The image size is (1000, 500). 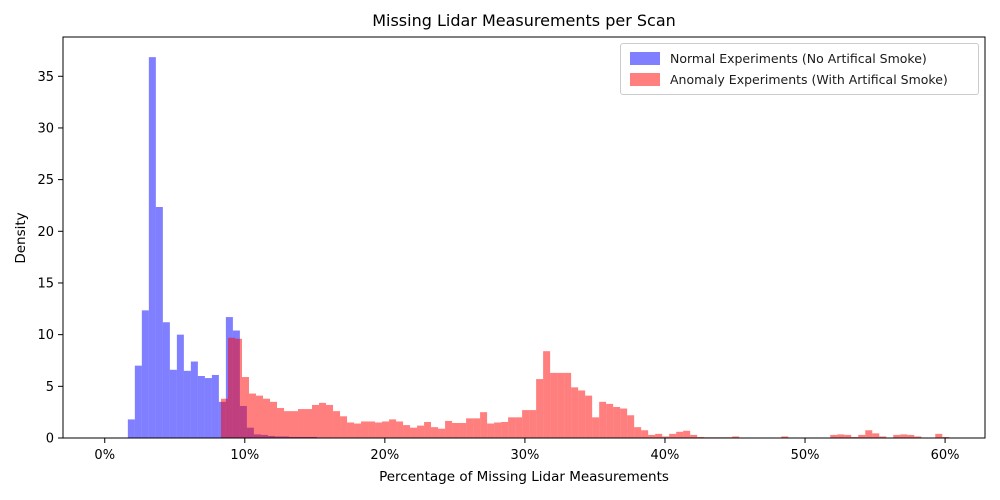 I want to click on legend-label-normal: Normal Experiments (No Artifical Smoke), so click(x=798, y=58).